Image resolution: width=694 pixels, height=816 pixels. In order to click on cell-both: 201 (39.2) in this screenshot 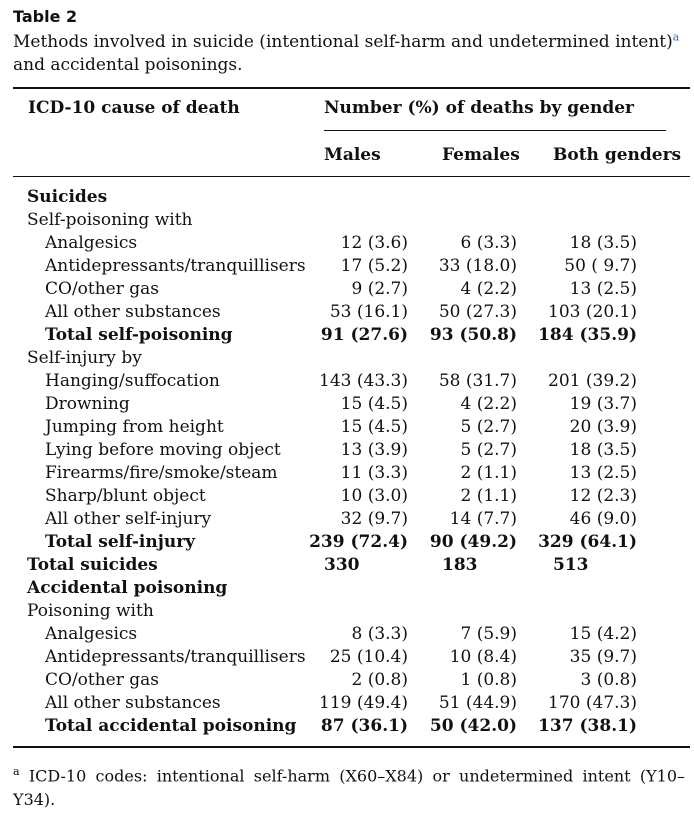, I will do `click(592, 381)`.